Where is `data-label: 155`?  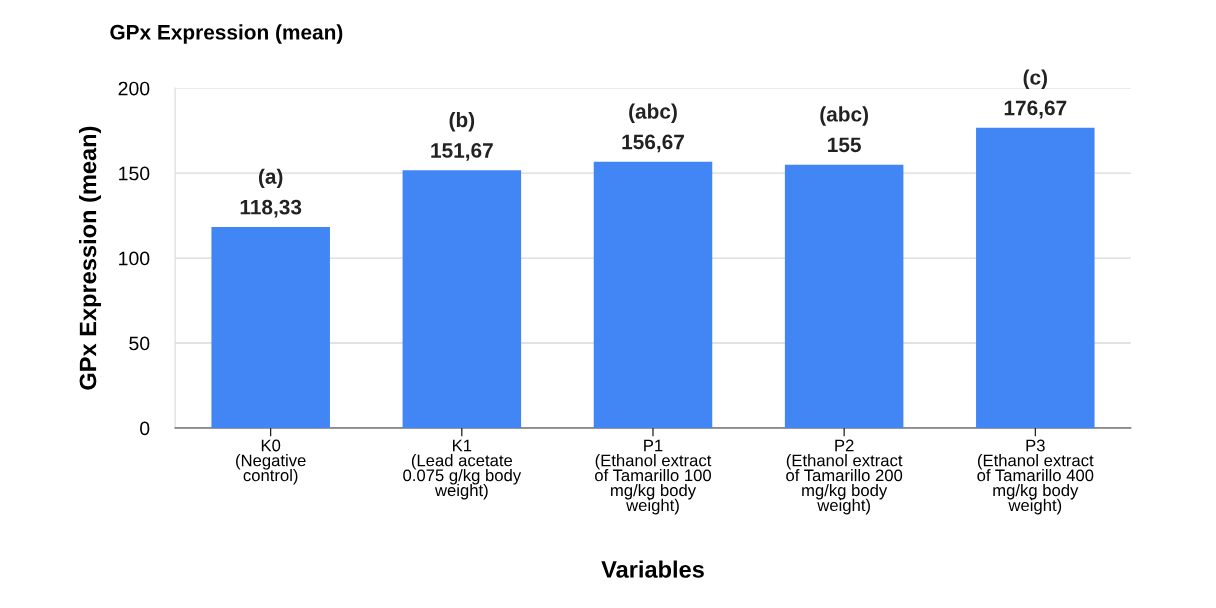
data-label: 155 is located at coordinates (844, 145).